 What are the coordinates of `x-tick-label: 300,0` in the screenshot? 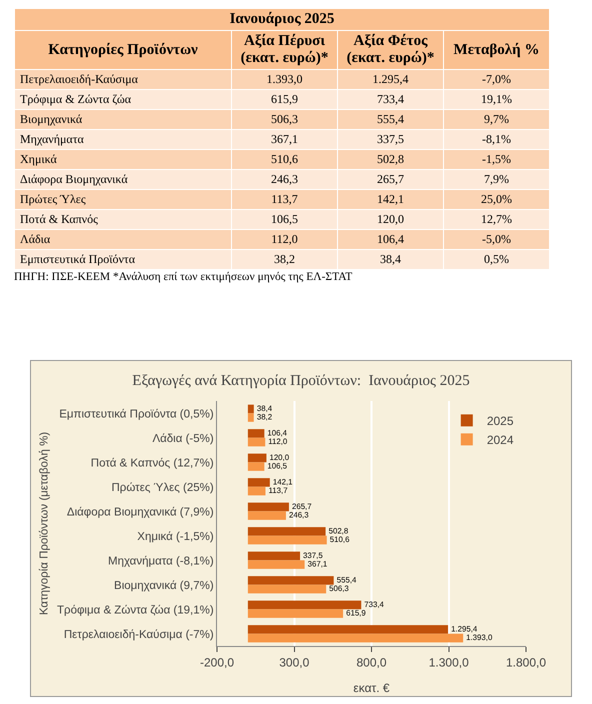 It's located at (294, 662).